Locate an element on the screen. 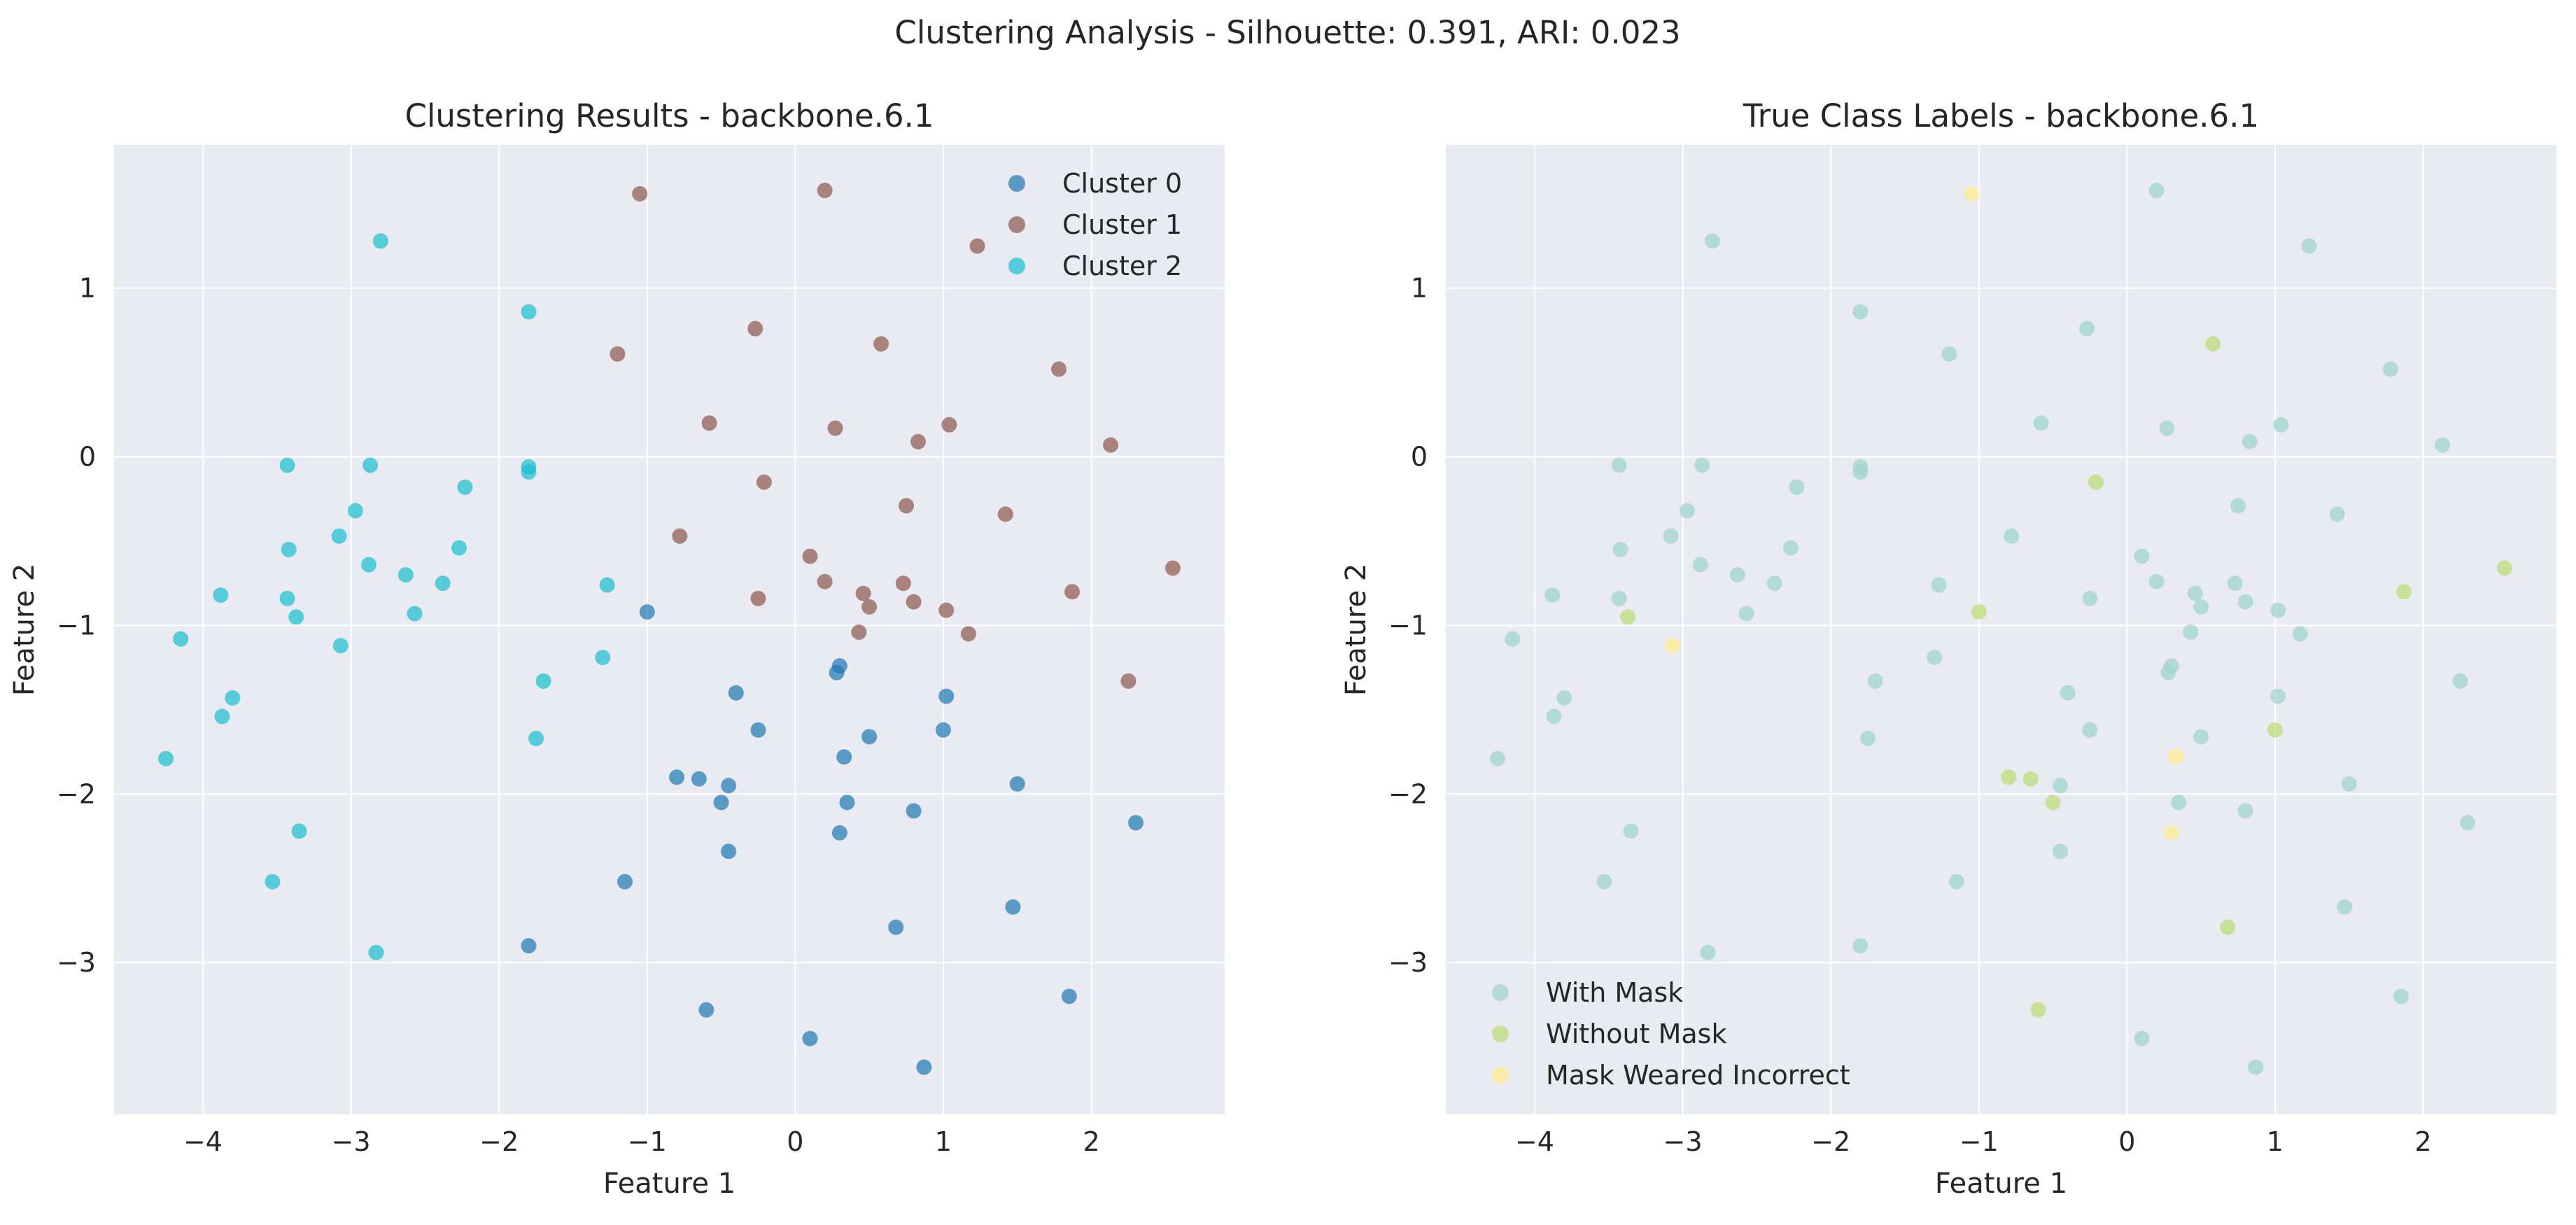  chart-title: True Class Labels - backbone.6.1 is located at coordinates (2001, 115).